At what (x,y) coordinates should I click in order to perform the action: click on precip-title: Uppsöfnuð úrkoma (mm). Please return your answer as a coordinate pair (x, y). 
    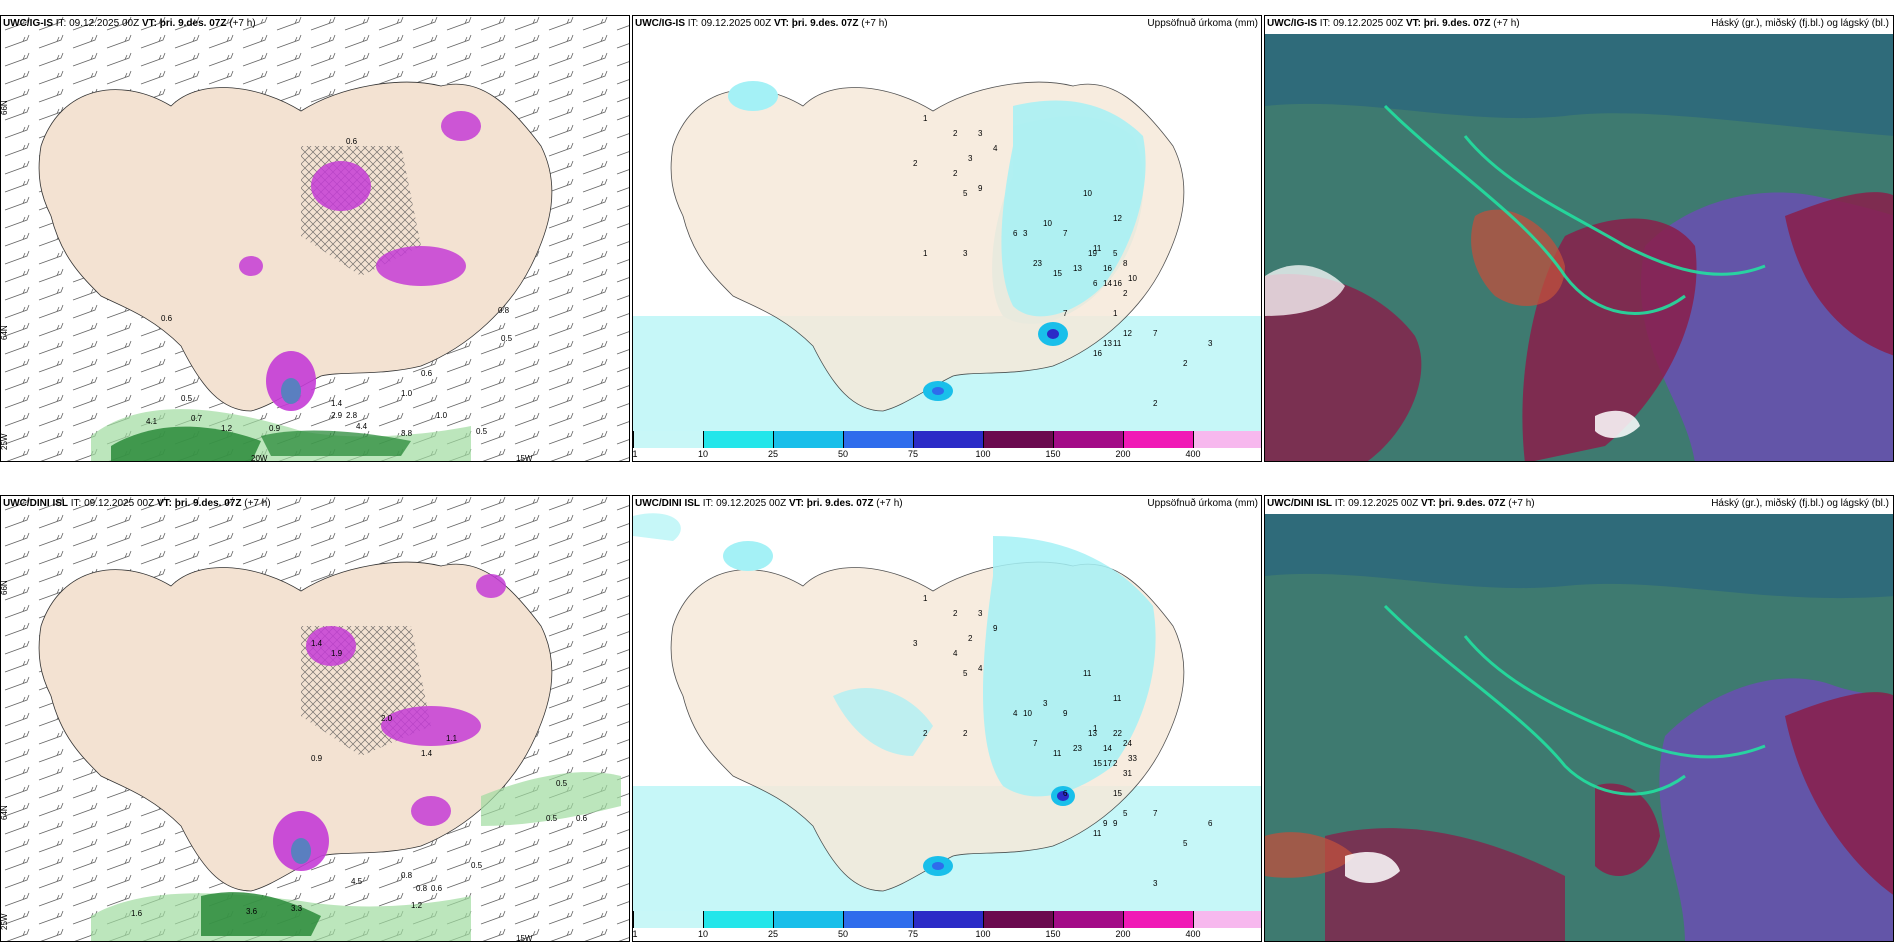
    Looking at the image, I should click on (1202, 23).